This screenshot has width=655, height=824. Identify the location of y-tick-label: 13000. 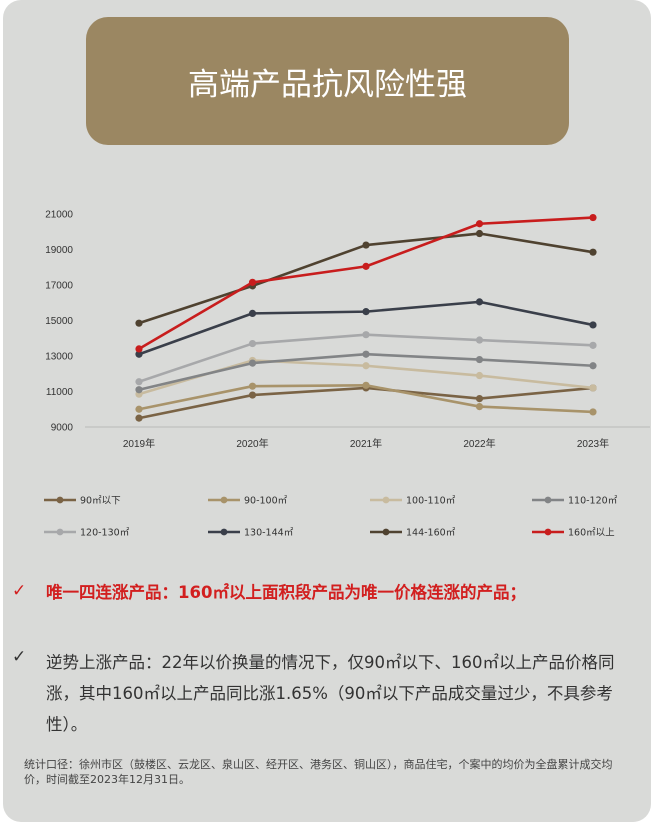
(59, 357).